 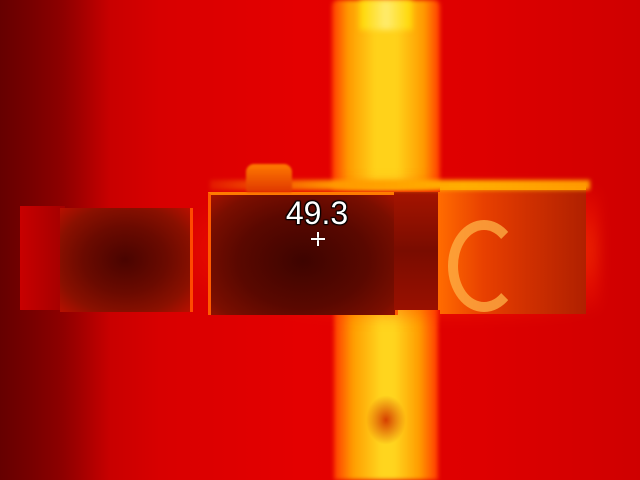 I want to click on block-top-nub, so click(x=269, y=178).